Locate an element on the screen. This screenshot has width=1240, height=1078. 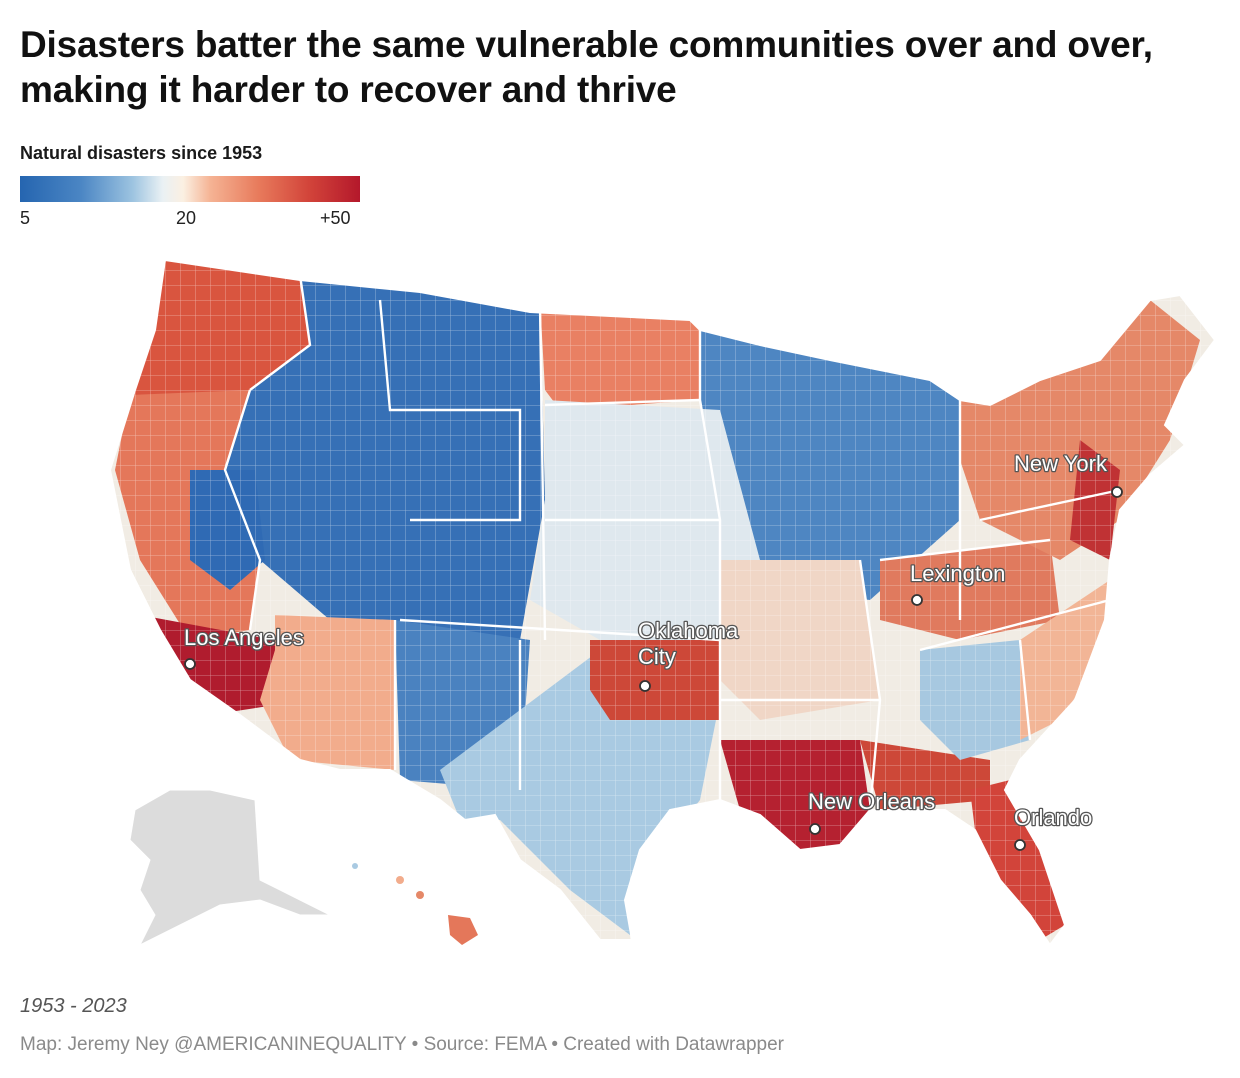
city-marker-los-angeles is located at coordinates (190, 664).